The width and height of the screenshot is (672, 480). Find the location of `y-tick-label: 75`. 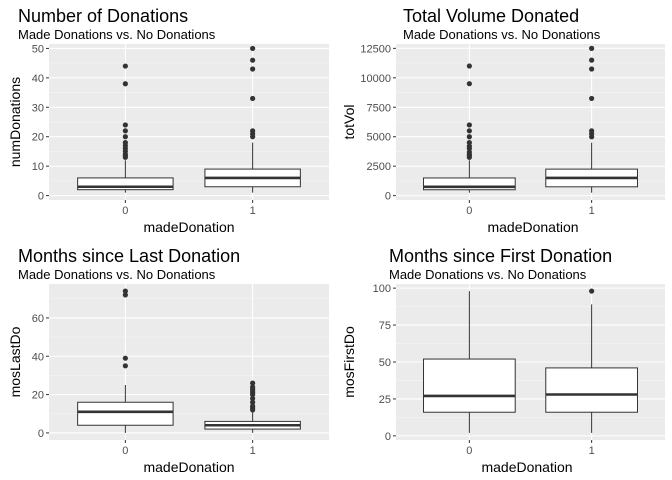

y-tick-label: 75 is located at coordinates (385, 326).